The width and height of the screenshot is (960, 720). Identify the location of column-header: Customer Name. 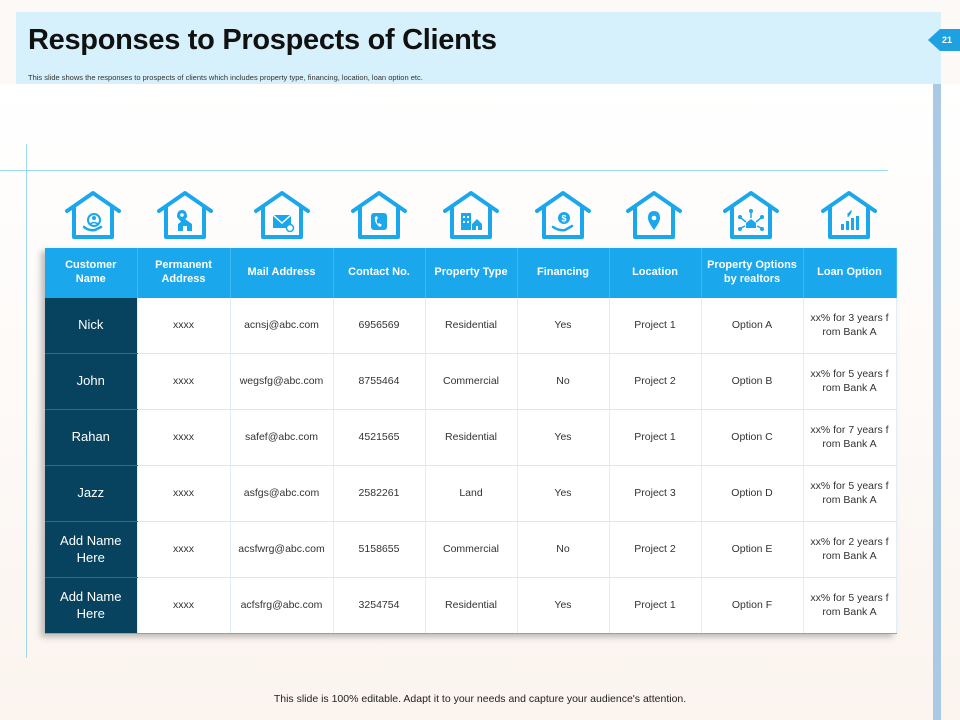
(91, 273).